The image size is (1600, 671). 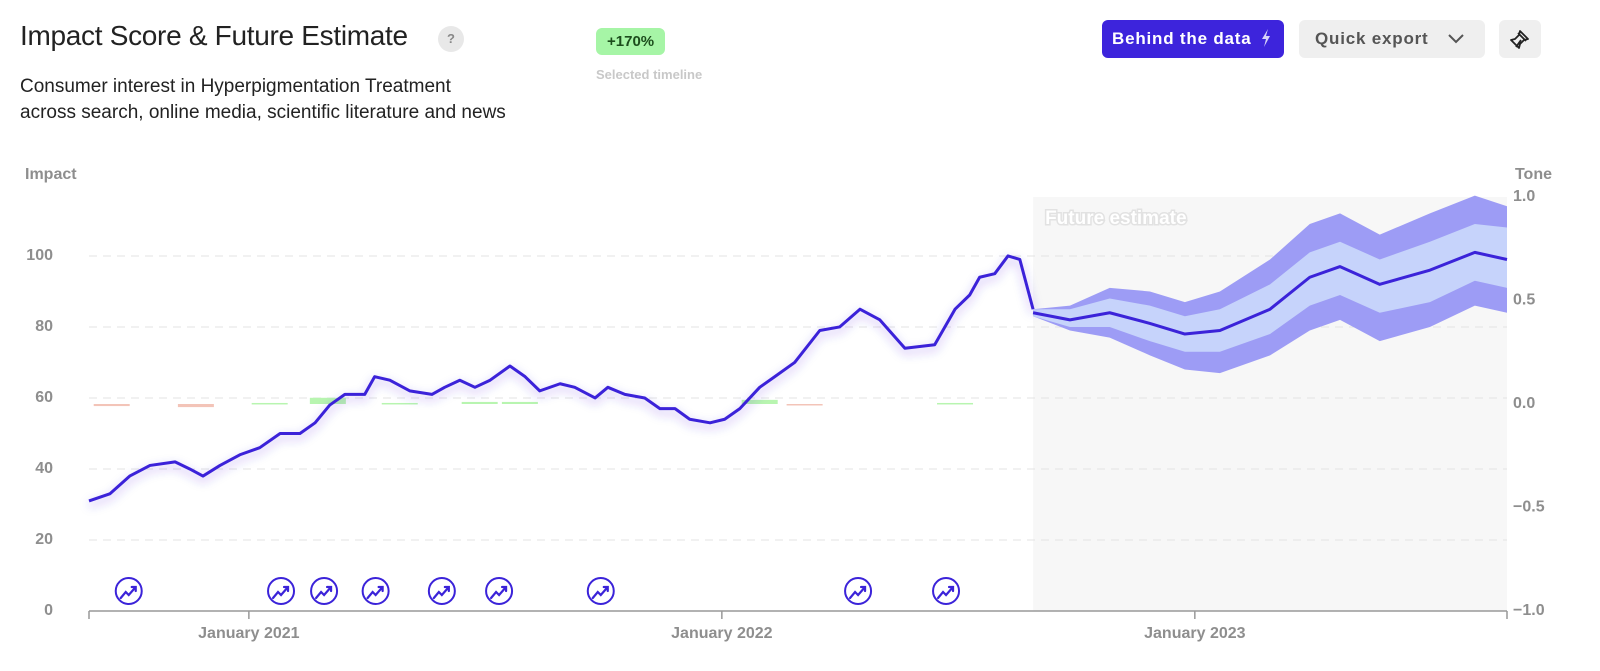 I want to click on inner-band, so click(x=1270, y=287).